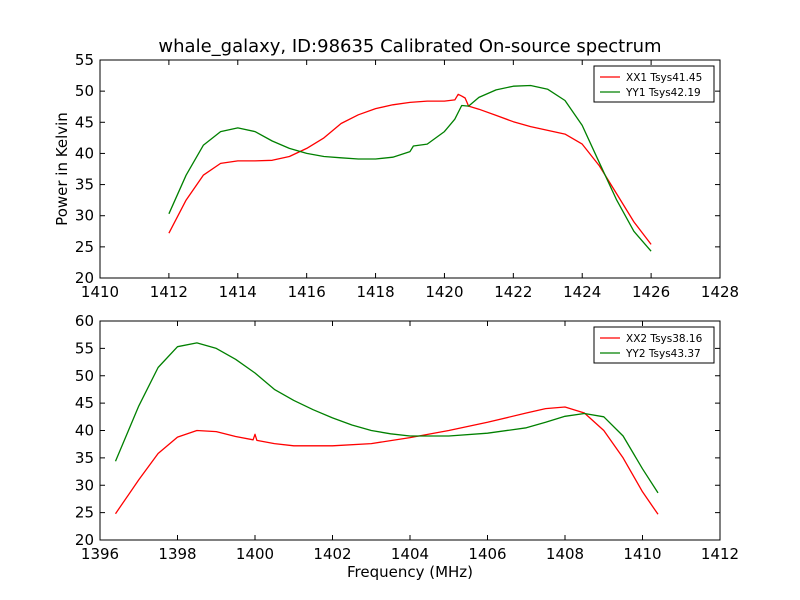  Describe the element at coordinates (100, 292) in the screenshot. I see `top-x-tick-label: 1410` at that location.